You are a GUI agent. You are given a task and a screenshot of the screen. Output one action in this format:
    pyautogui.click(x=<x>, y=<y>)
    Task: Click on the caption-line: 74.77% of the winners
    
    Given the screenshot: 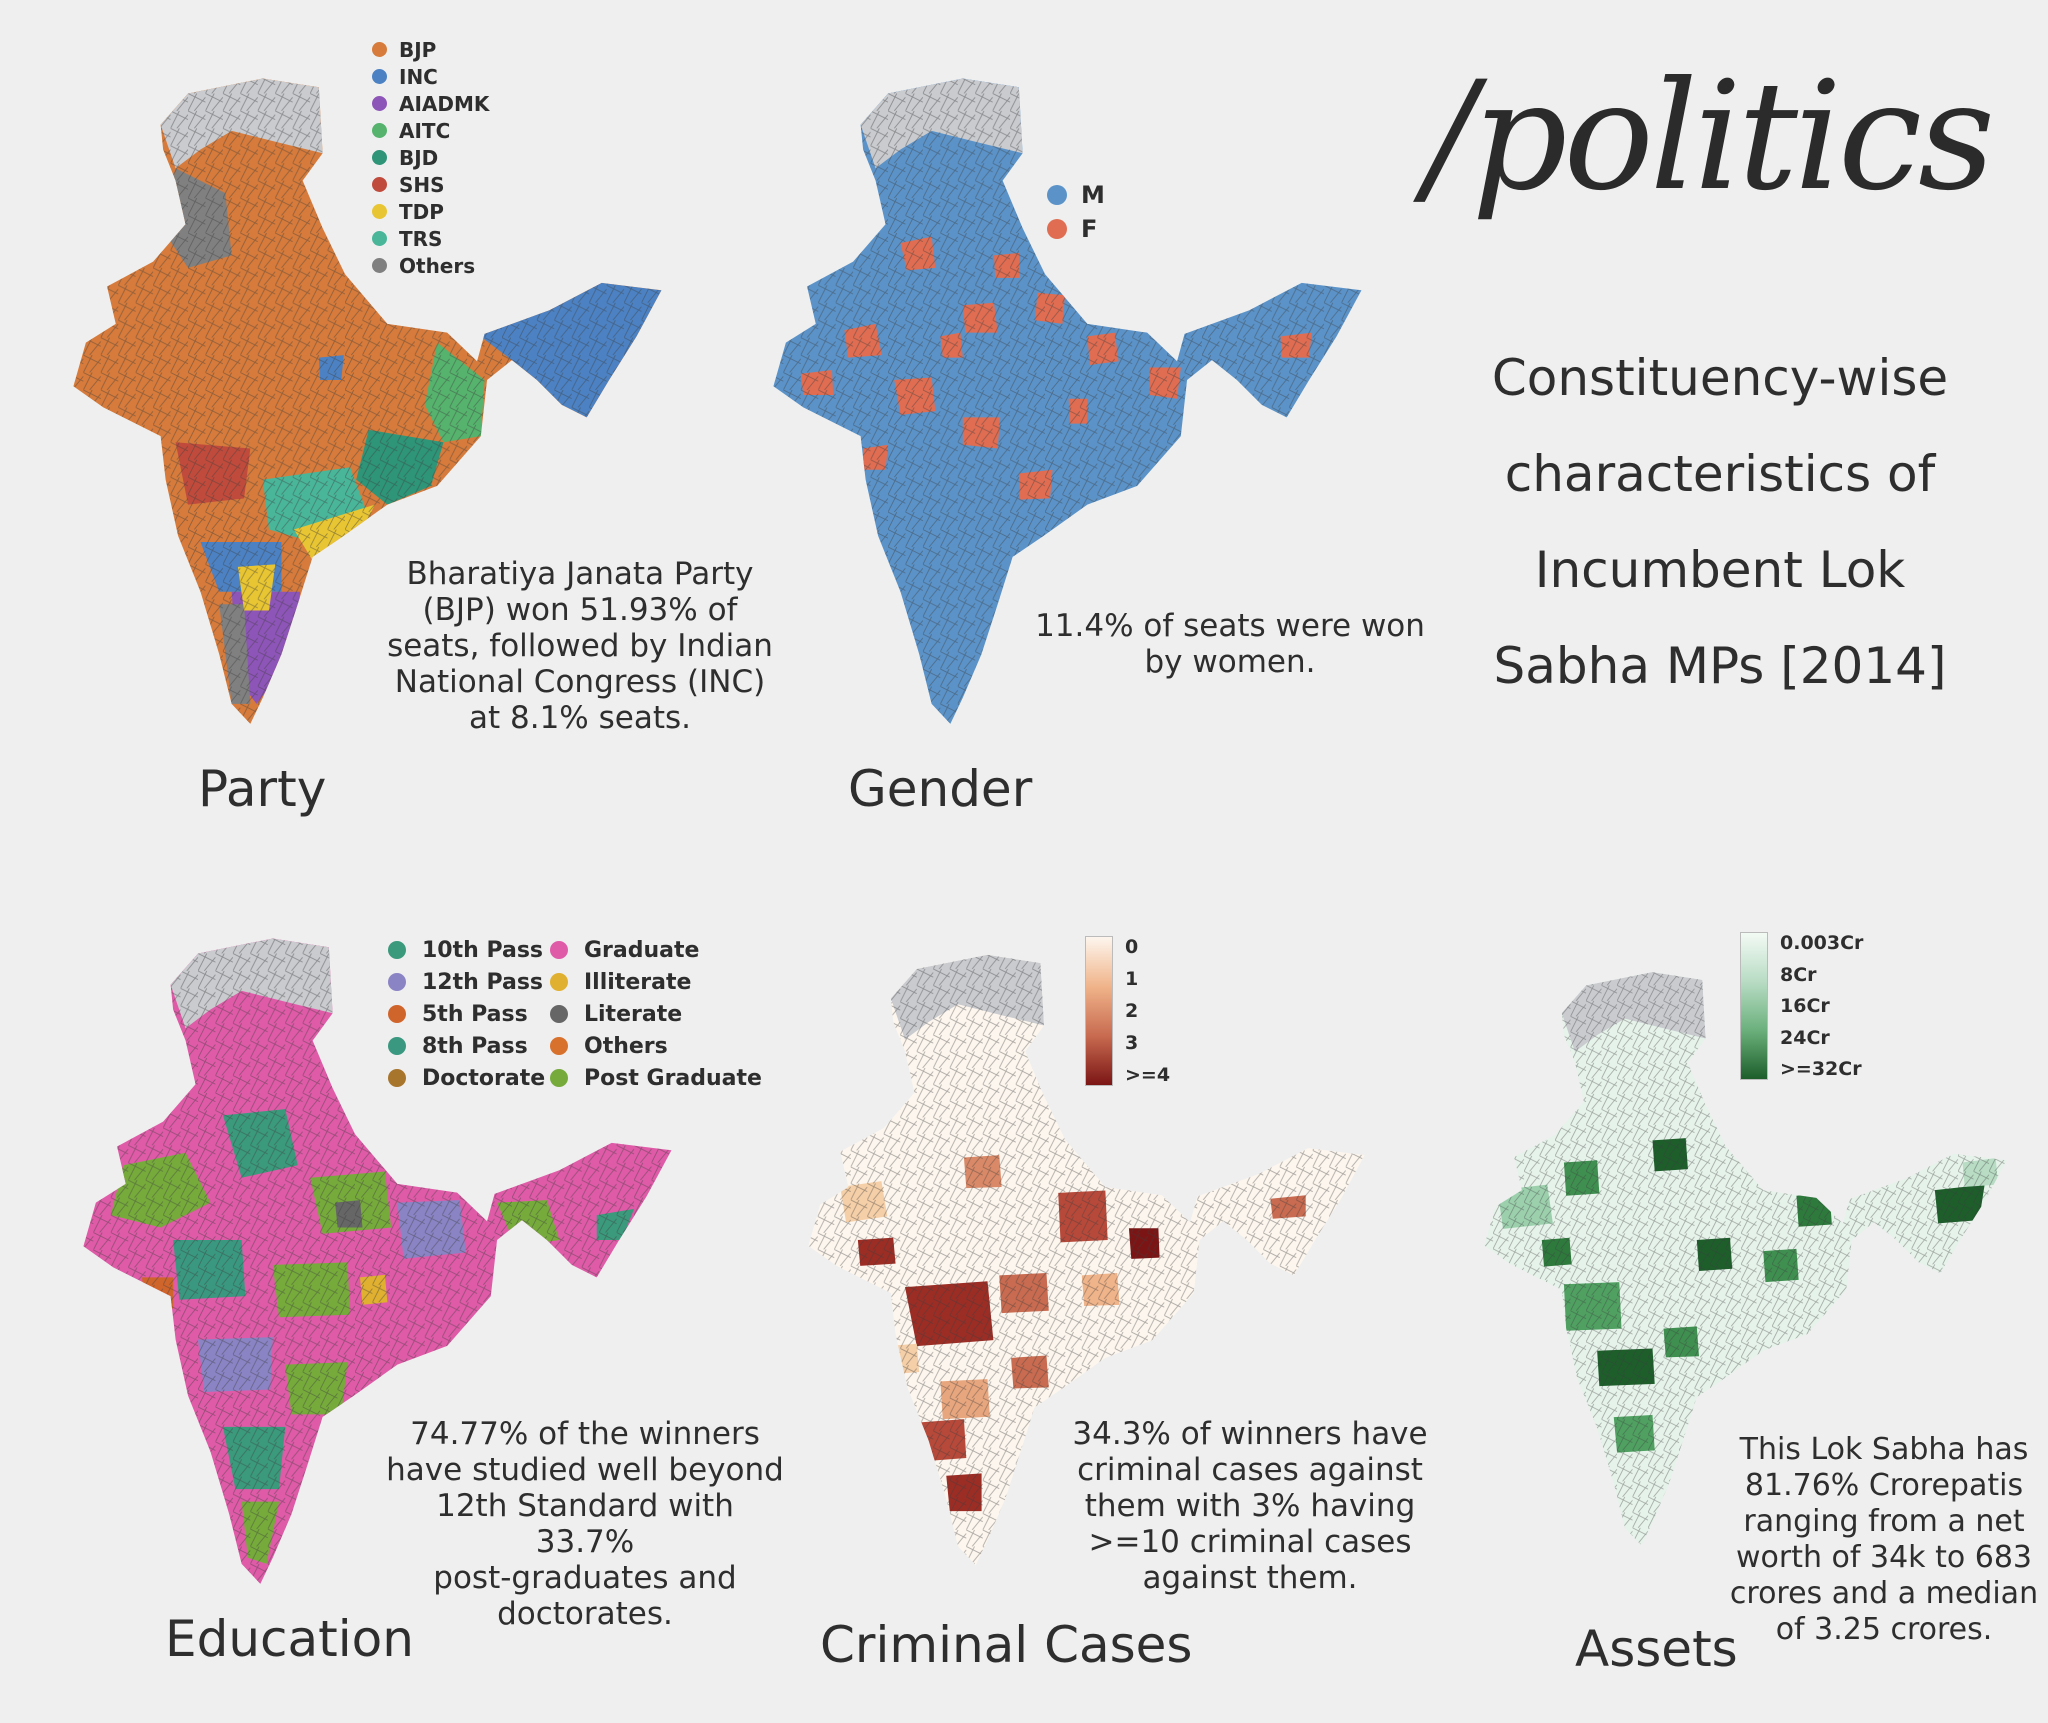 What is the action you would take?
    pyautogui.click(x=585, y=1434)
    